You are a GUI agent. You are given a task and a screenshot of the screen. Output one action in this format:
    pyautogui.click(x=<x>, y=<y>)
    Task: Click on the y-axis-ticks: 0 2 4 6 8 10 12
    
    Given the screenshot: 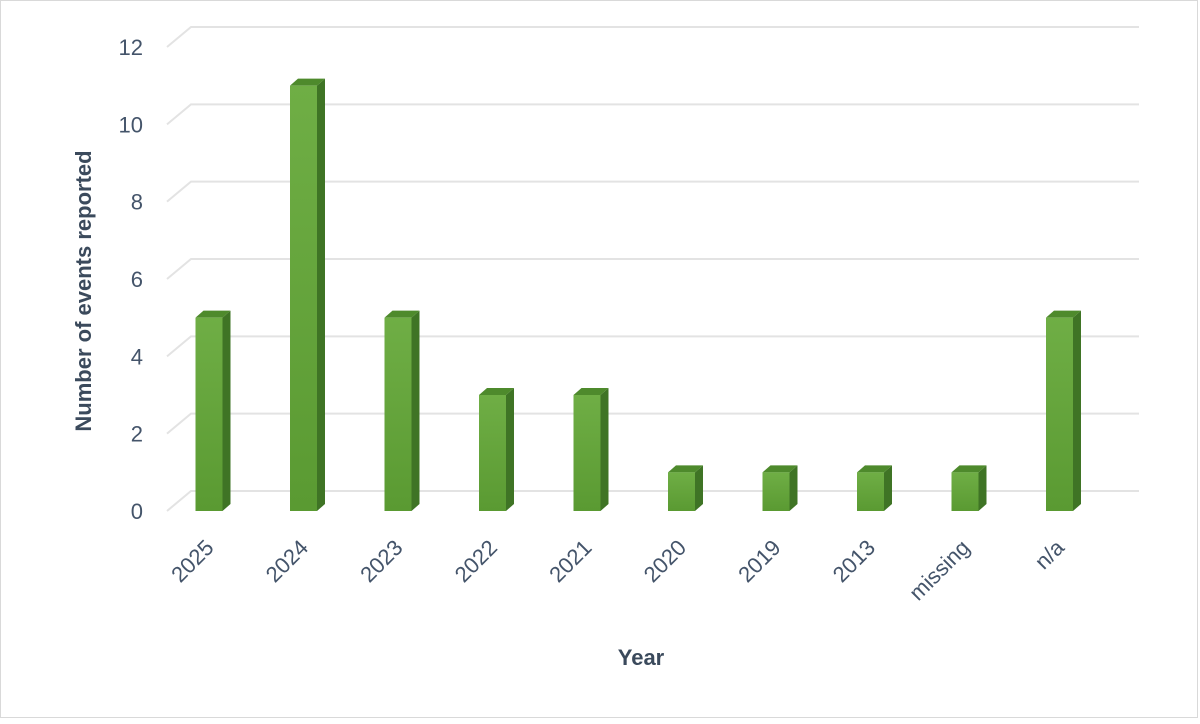 What is the action you would take?
    pyautogui.click(x=131, y=279)
    